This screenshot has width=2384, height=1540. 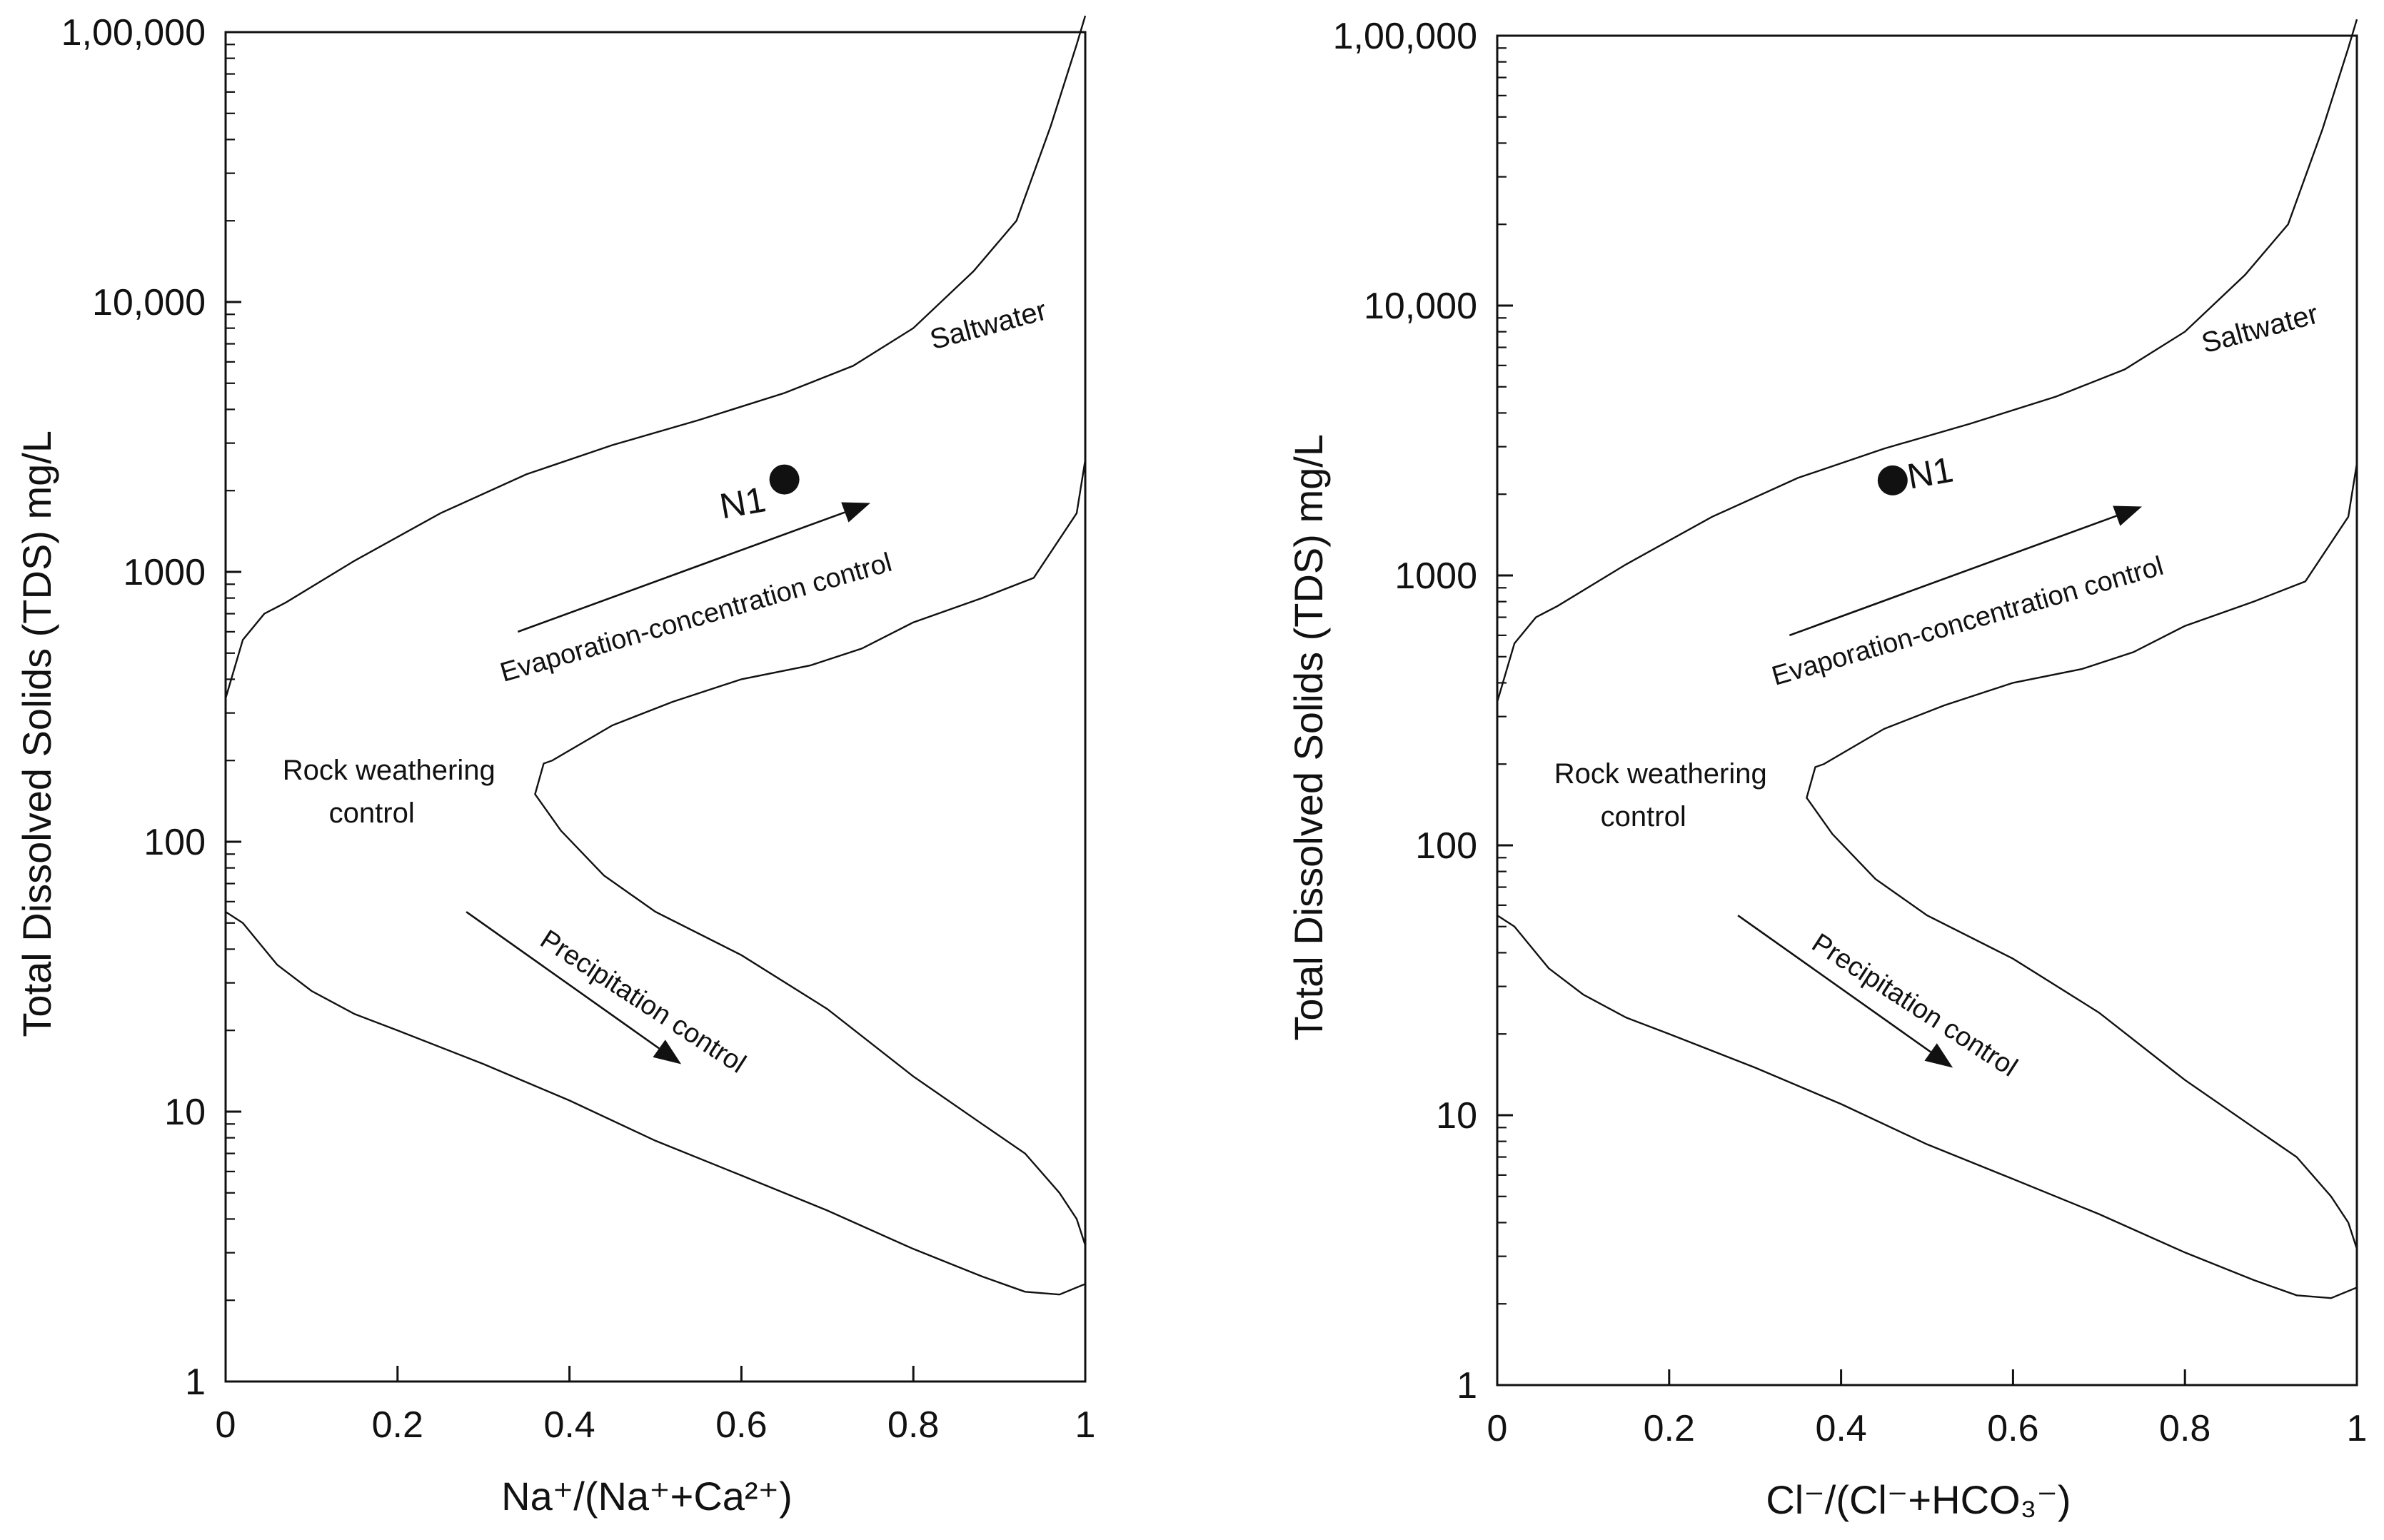 What do you see at coordinates (134, 707) in the screenshot?
I see `y-tick-labels-left: 1 10 100 1000 10,000 1,00,000` at bounding box center [134, 707].